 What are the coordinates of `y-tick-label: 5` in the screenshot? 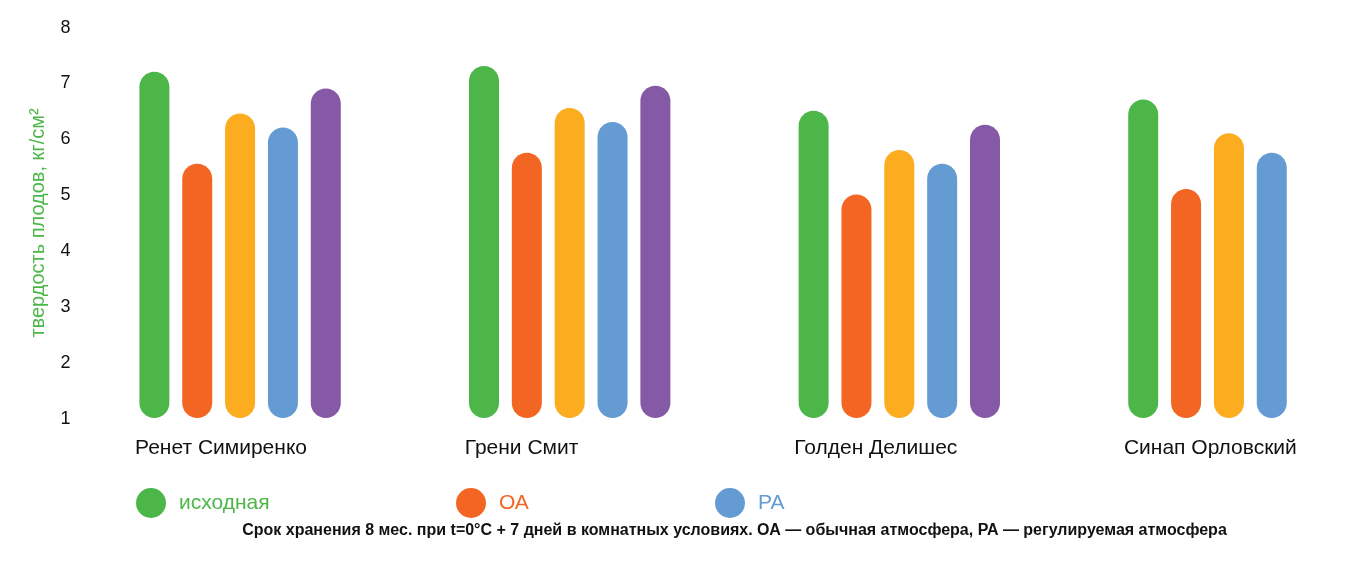 It's located at (65, 194).